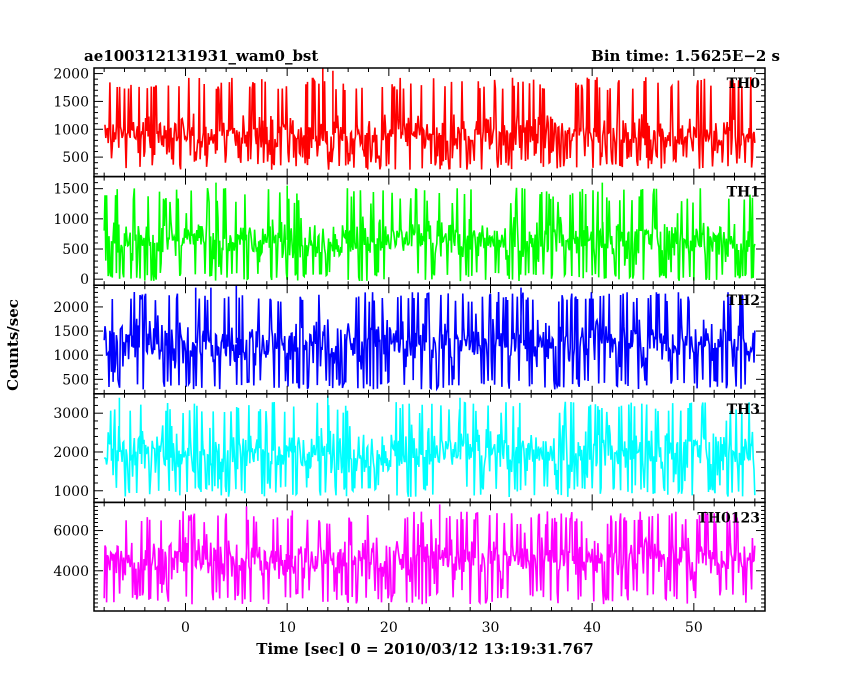  Describe the element at coordinates (743, 301) in the screenshot. I see `panel-name-label: TH2` at that location.